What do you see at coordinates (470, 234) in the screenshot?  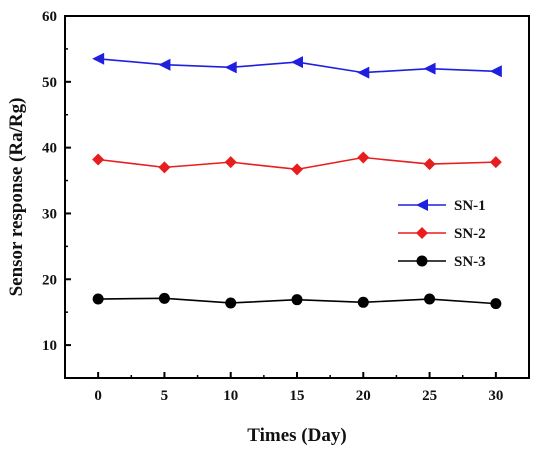 I see `legend-label: SN-2` at bounding box center [470, 234].